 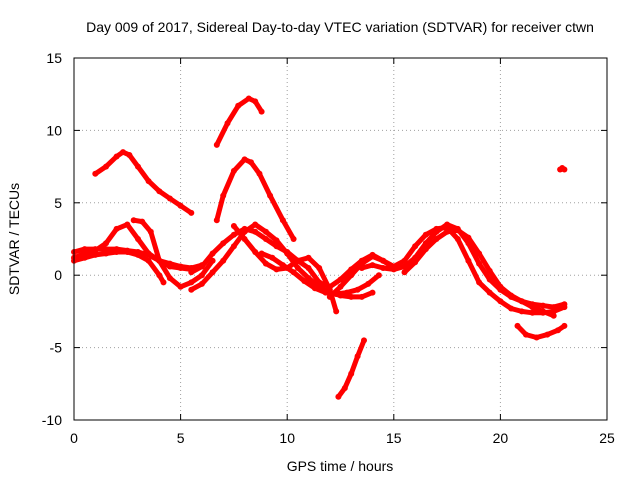 I want to click on y-tick-label: 5, so click(x=58, y=203).